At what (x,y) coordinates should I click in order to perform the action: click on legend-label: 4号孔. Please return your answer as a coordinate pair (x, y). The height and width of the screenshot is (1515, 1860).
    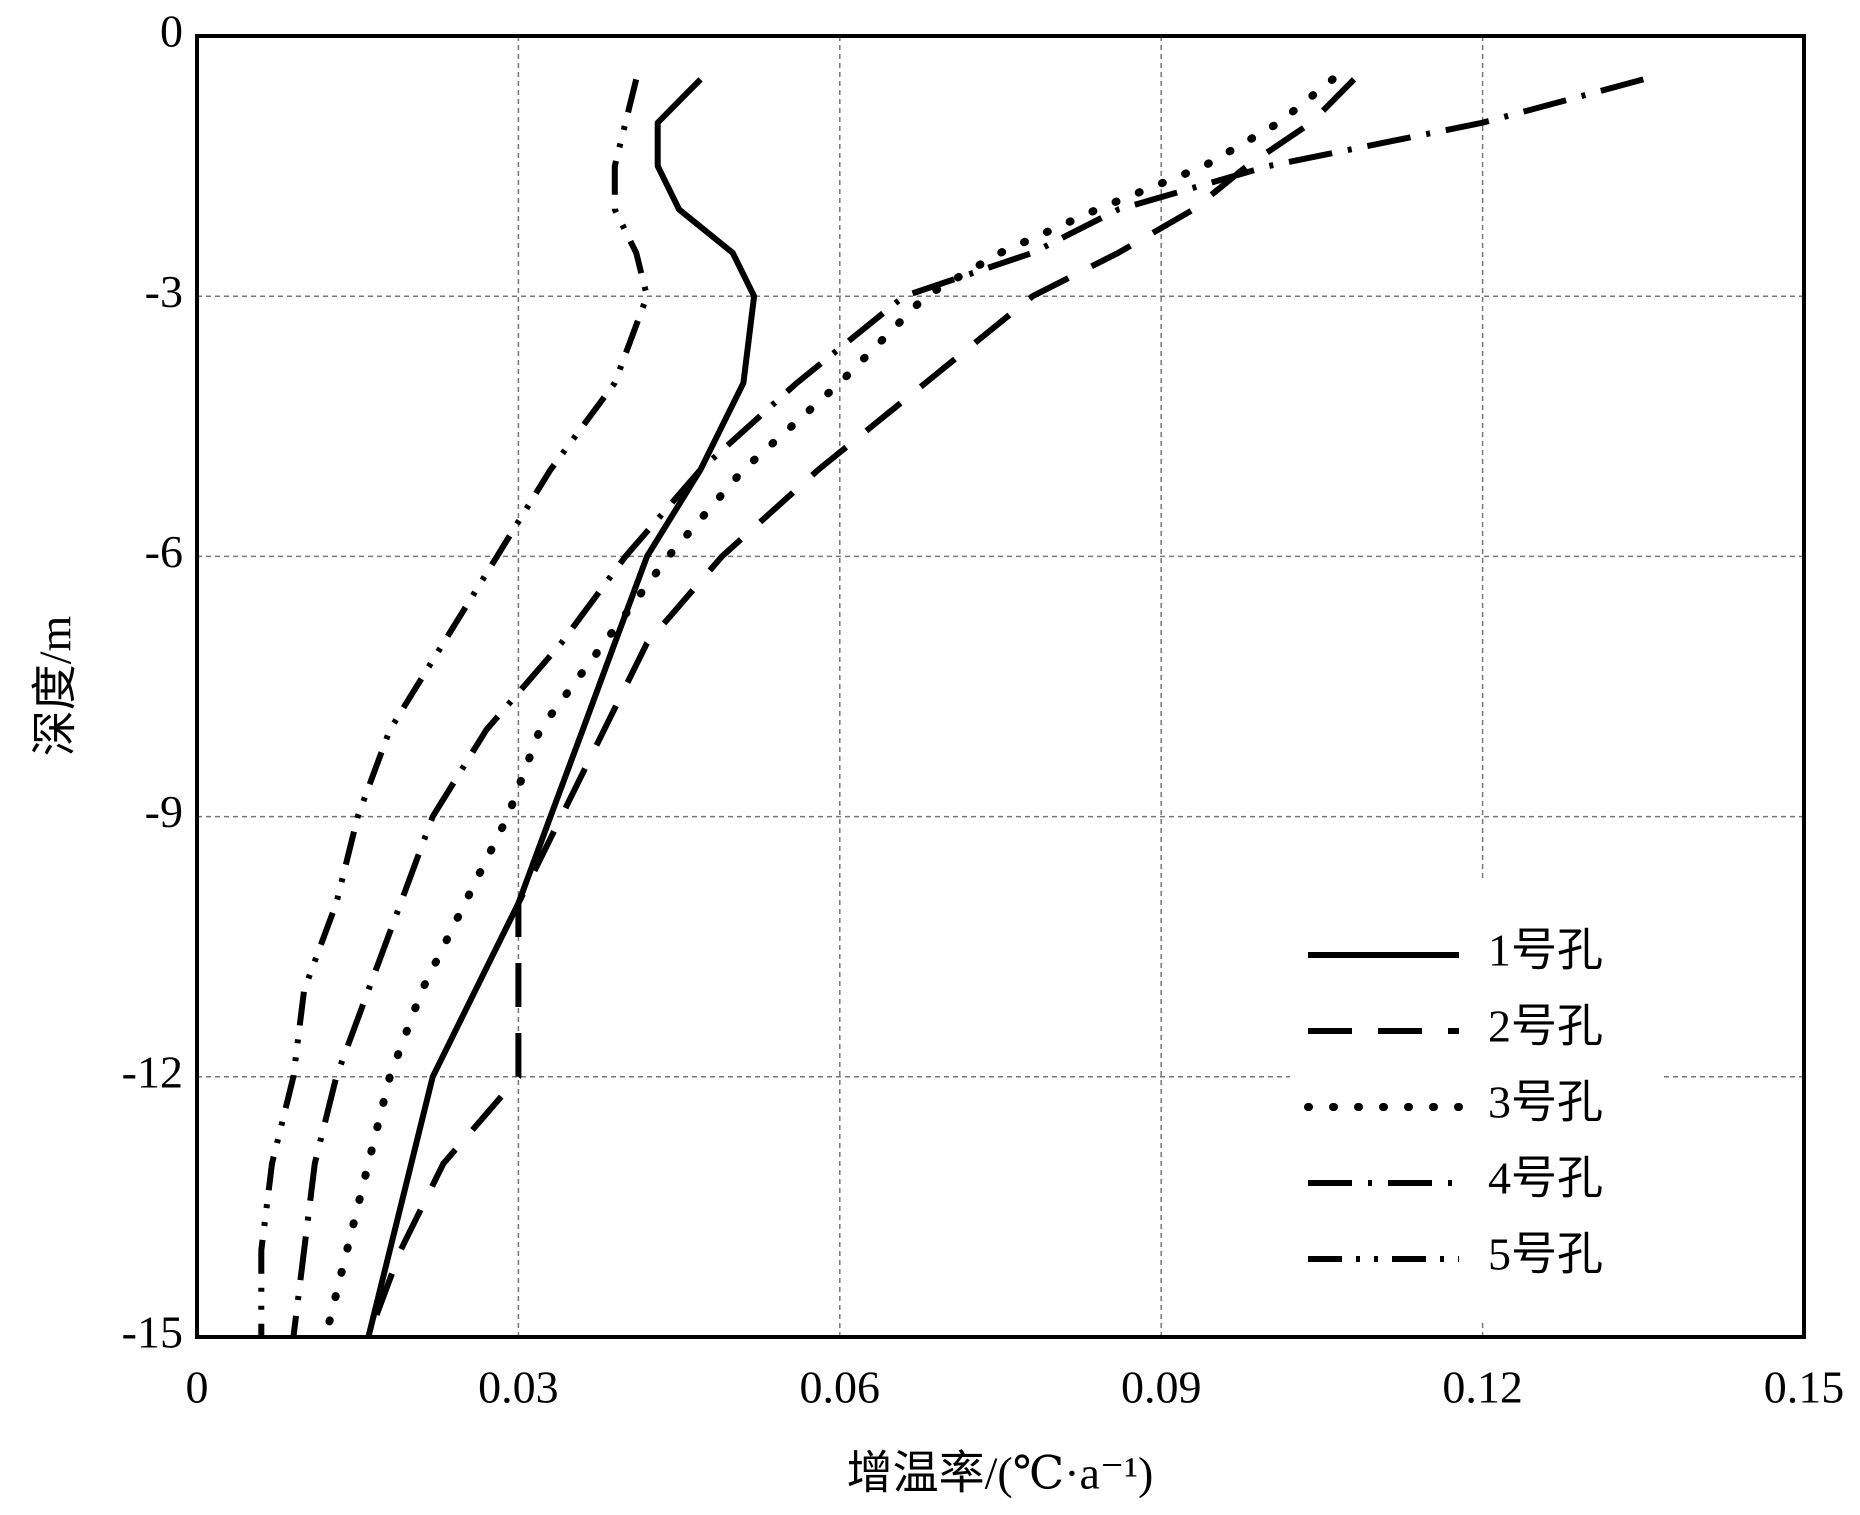
    Looking at the image, I should click on (1545, 1178).